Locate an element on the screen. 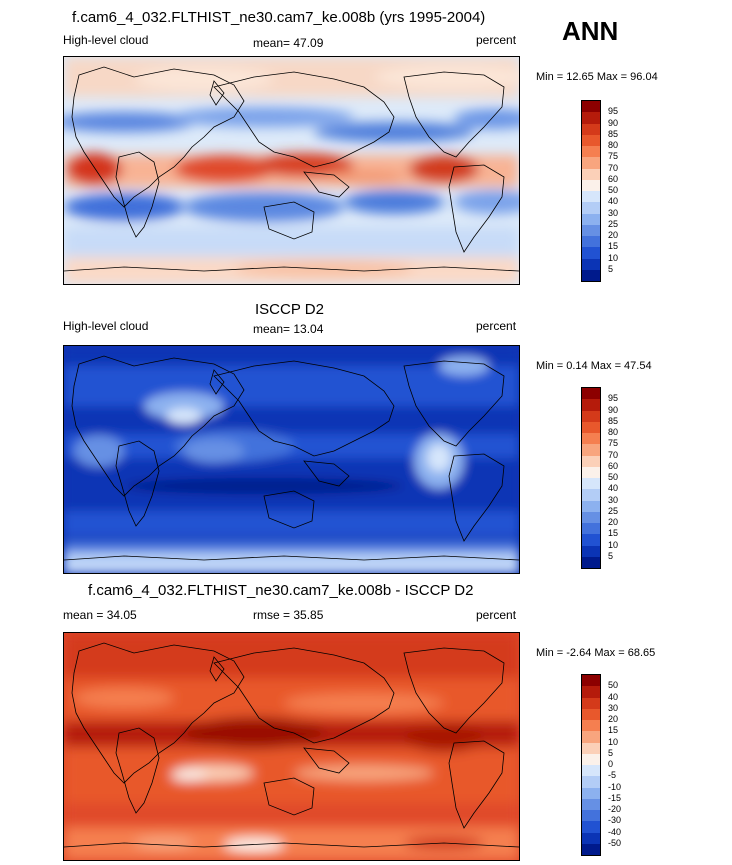 The width and height of the screenshot is (732, 865). colorbar-tick-label: 90 is located at coordinates (613, 122).